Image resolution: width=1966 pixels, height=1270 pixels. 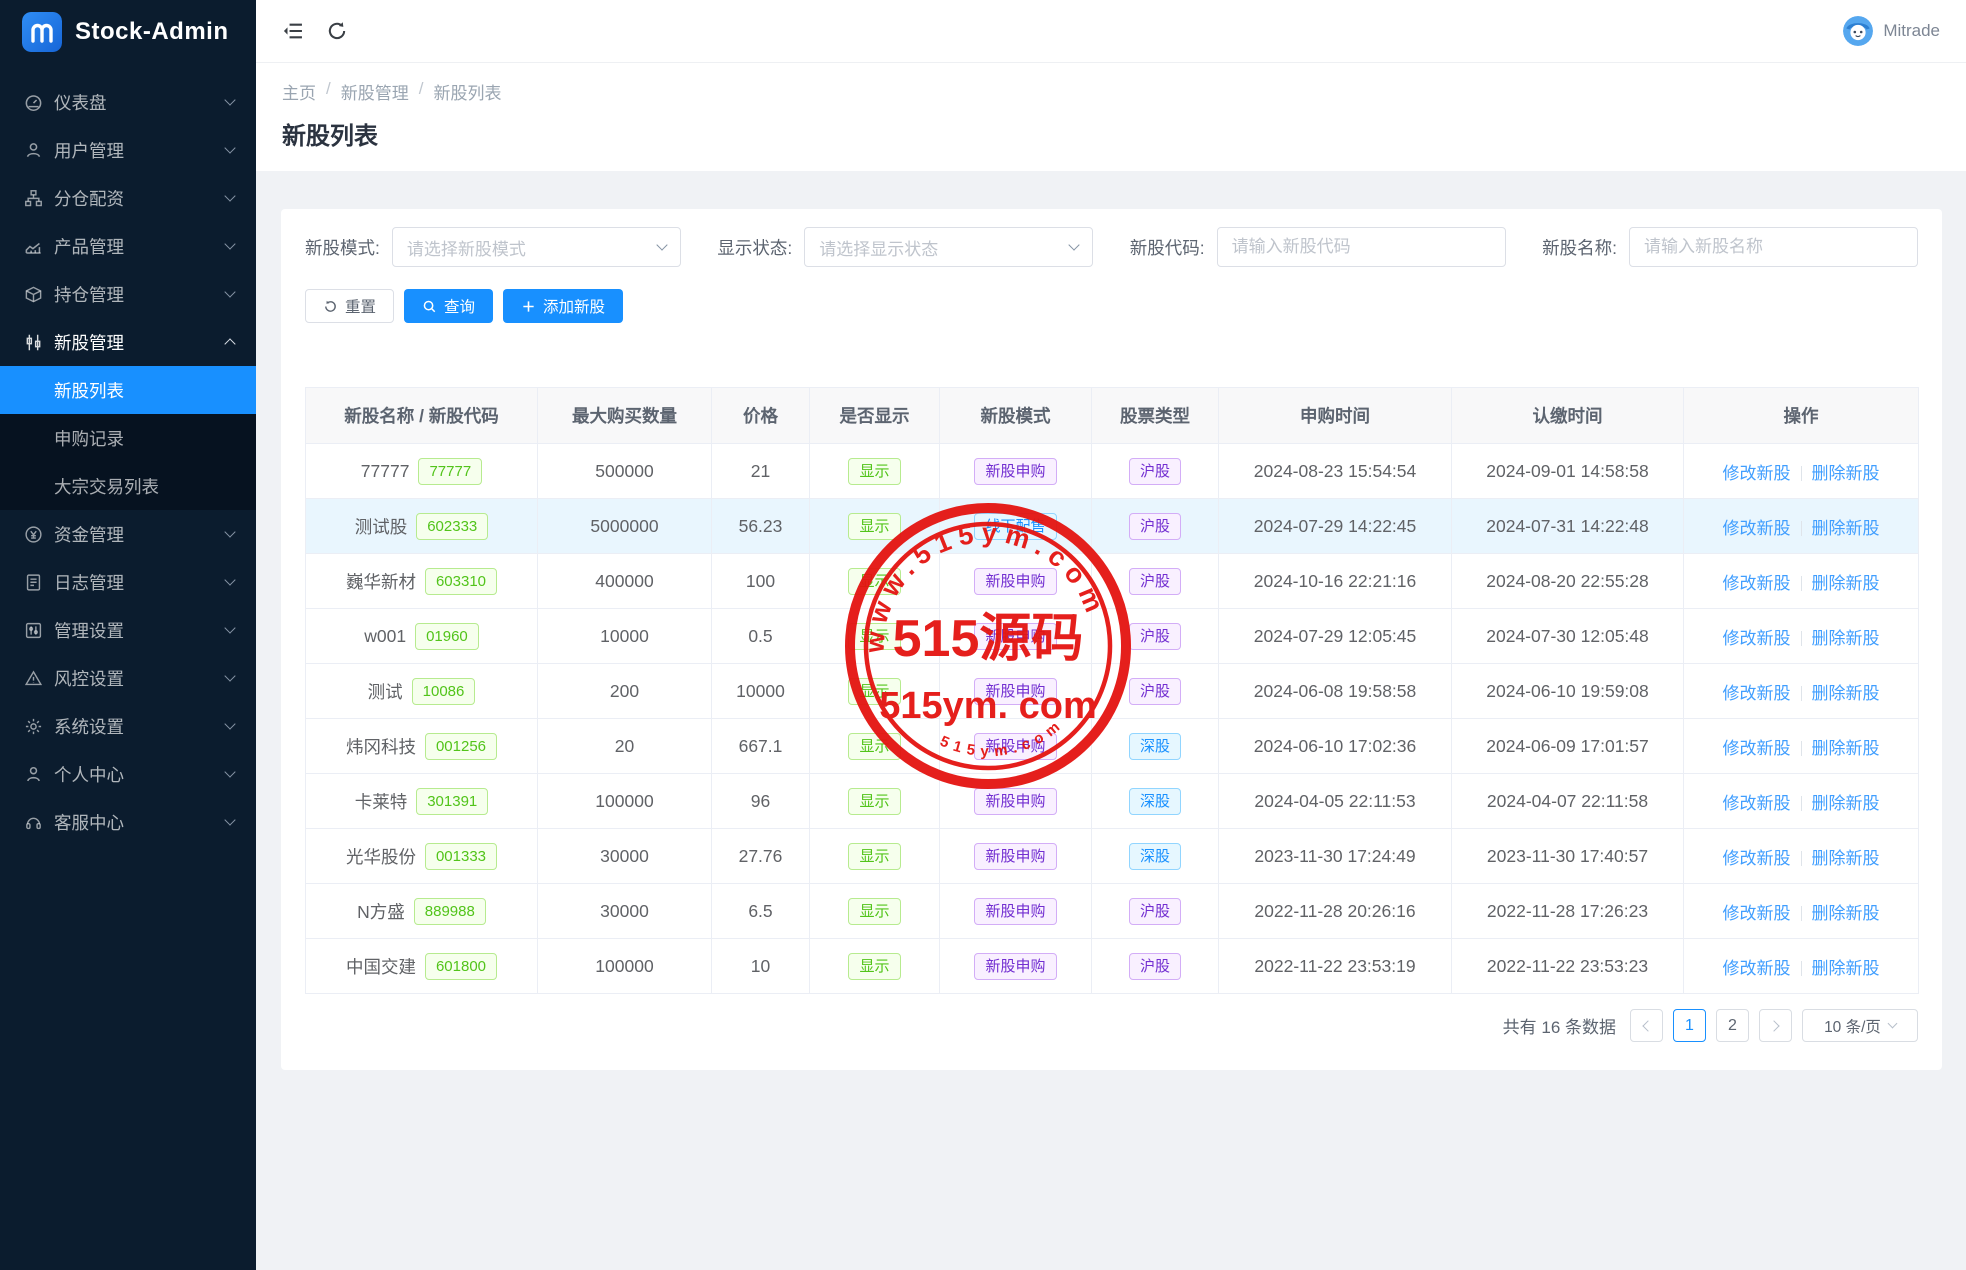 I want to click on app-logo: Stock-Admin, so click(x=128, y=32).